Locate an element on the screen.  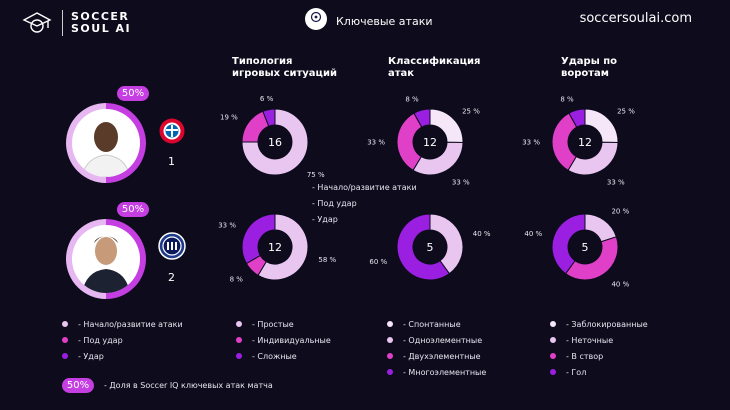
donut-total: 16 is located at coordinates (275, 142).